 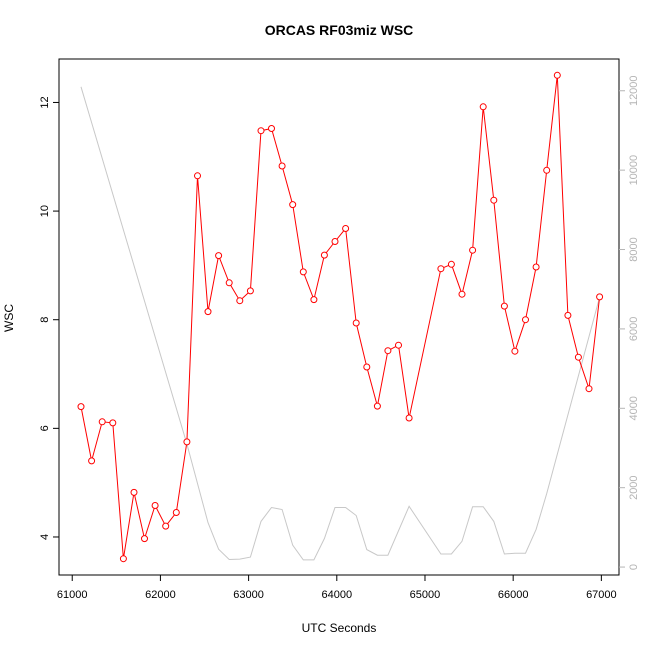 I want to click on right-axis: 0 2000 4000 6000 8000 10000 12000, so click(x=629, y=322).